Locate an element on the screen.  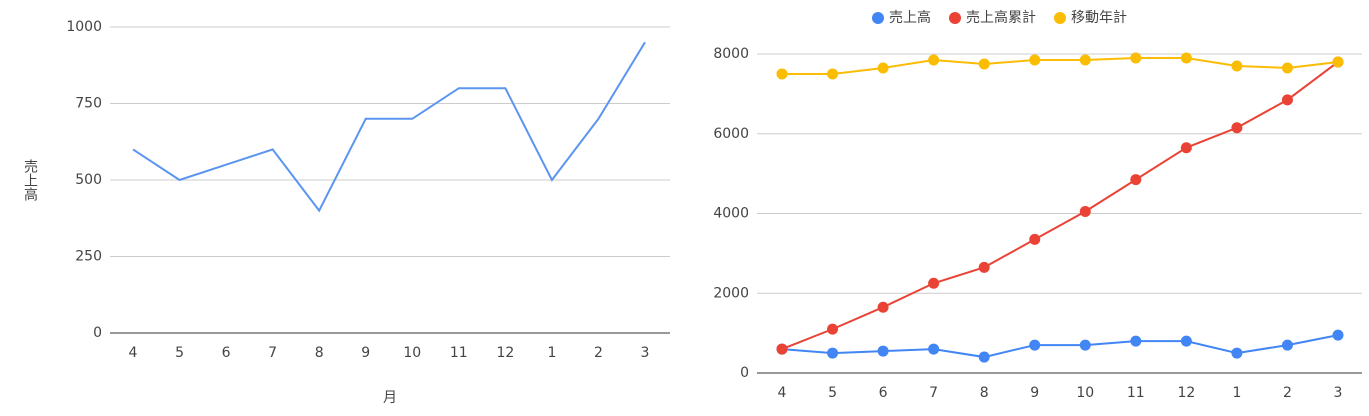
legend-label: 売上高 is located at coordinates (910, 17).